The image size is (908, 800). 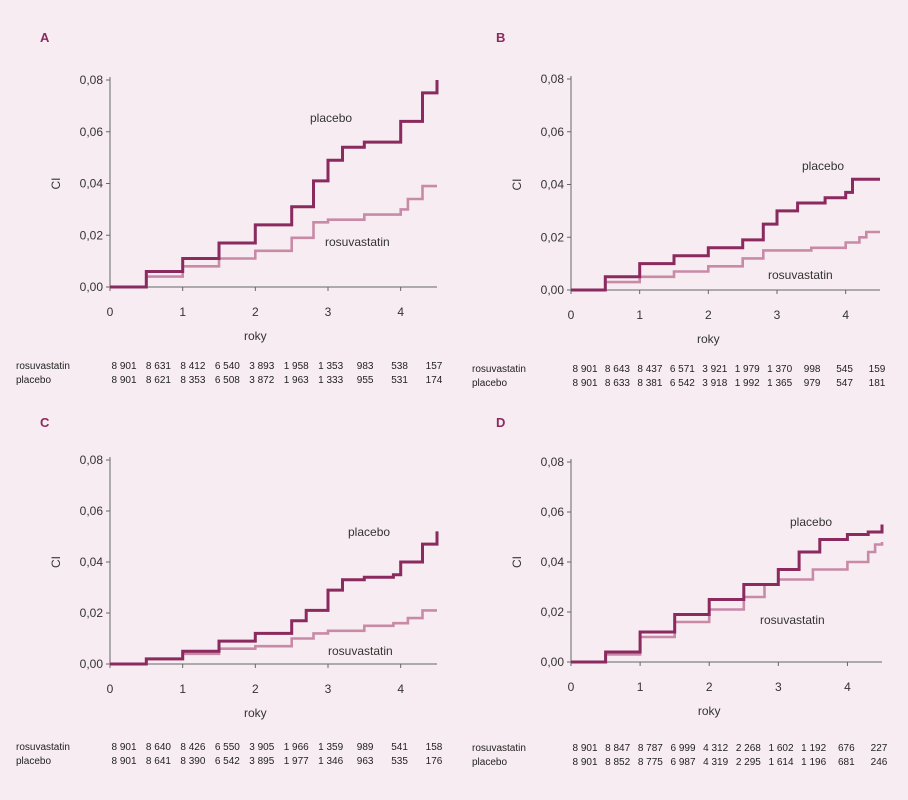 I want to click on risk-value: 1 346, so click(x=331, y=761).